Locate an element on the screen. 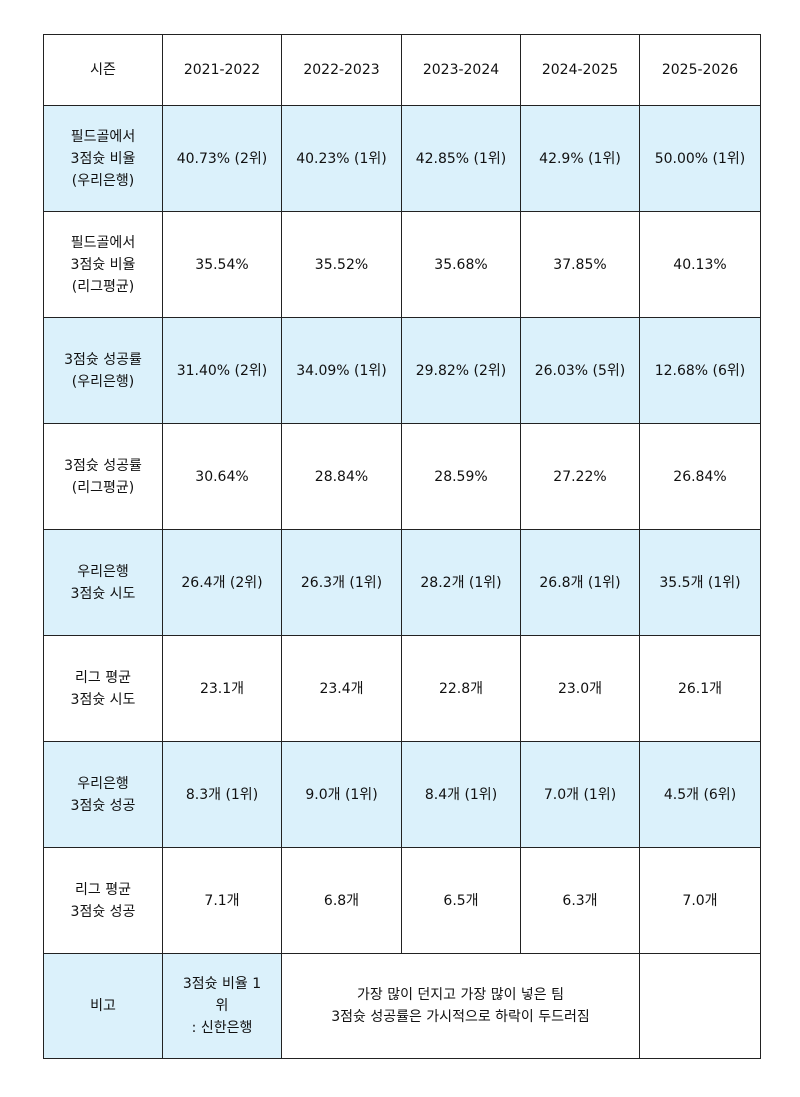 The height and width of the screenshot is (1097, 800). line-text: 위 is located at coordinates (222, 1006).